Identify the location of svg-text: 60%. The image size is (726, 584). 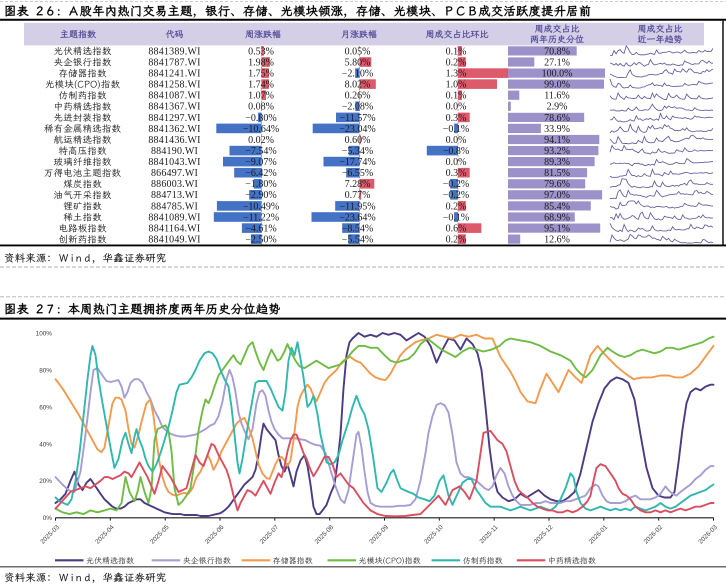
(45, 407).